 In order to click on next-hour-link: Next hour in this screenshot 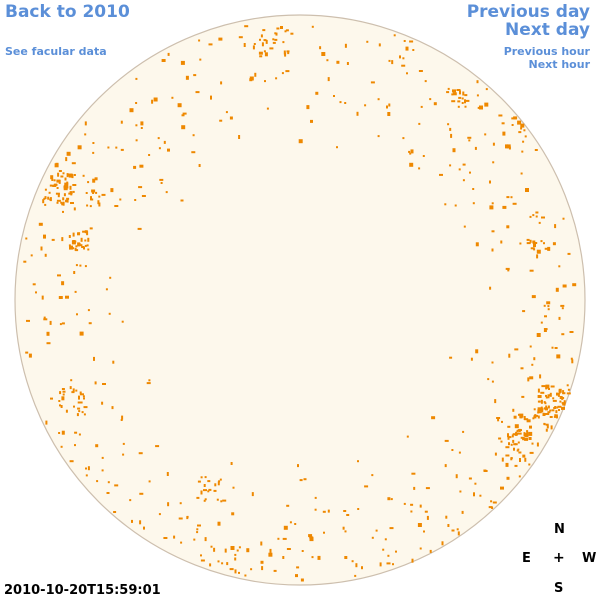, I will do `click(559, 64)`.